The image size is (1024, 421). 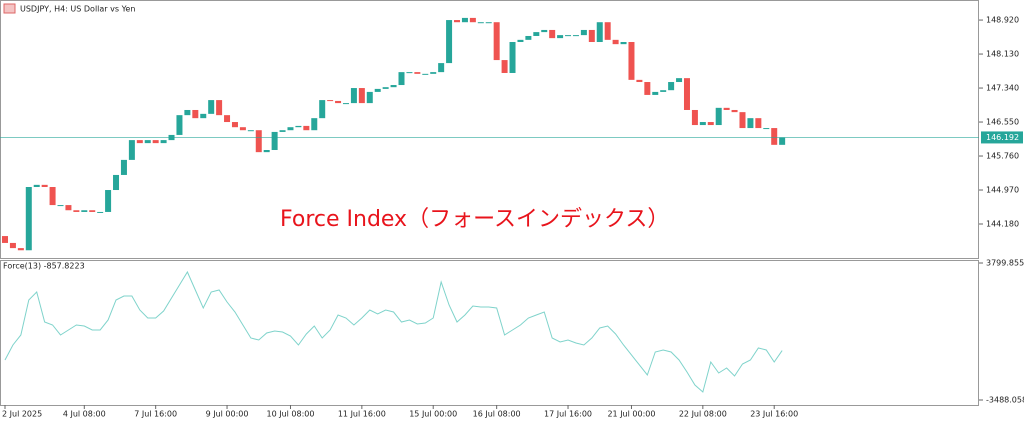 What do you see at coordinates (1002, 122) in the screenshot?
I see `y-tick-label: 146.550` at bounding box center [1002, 122].